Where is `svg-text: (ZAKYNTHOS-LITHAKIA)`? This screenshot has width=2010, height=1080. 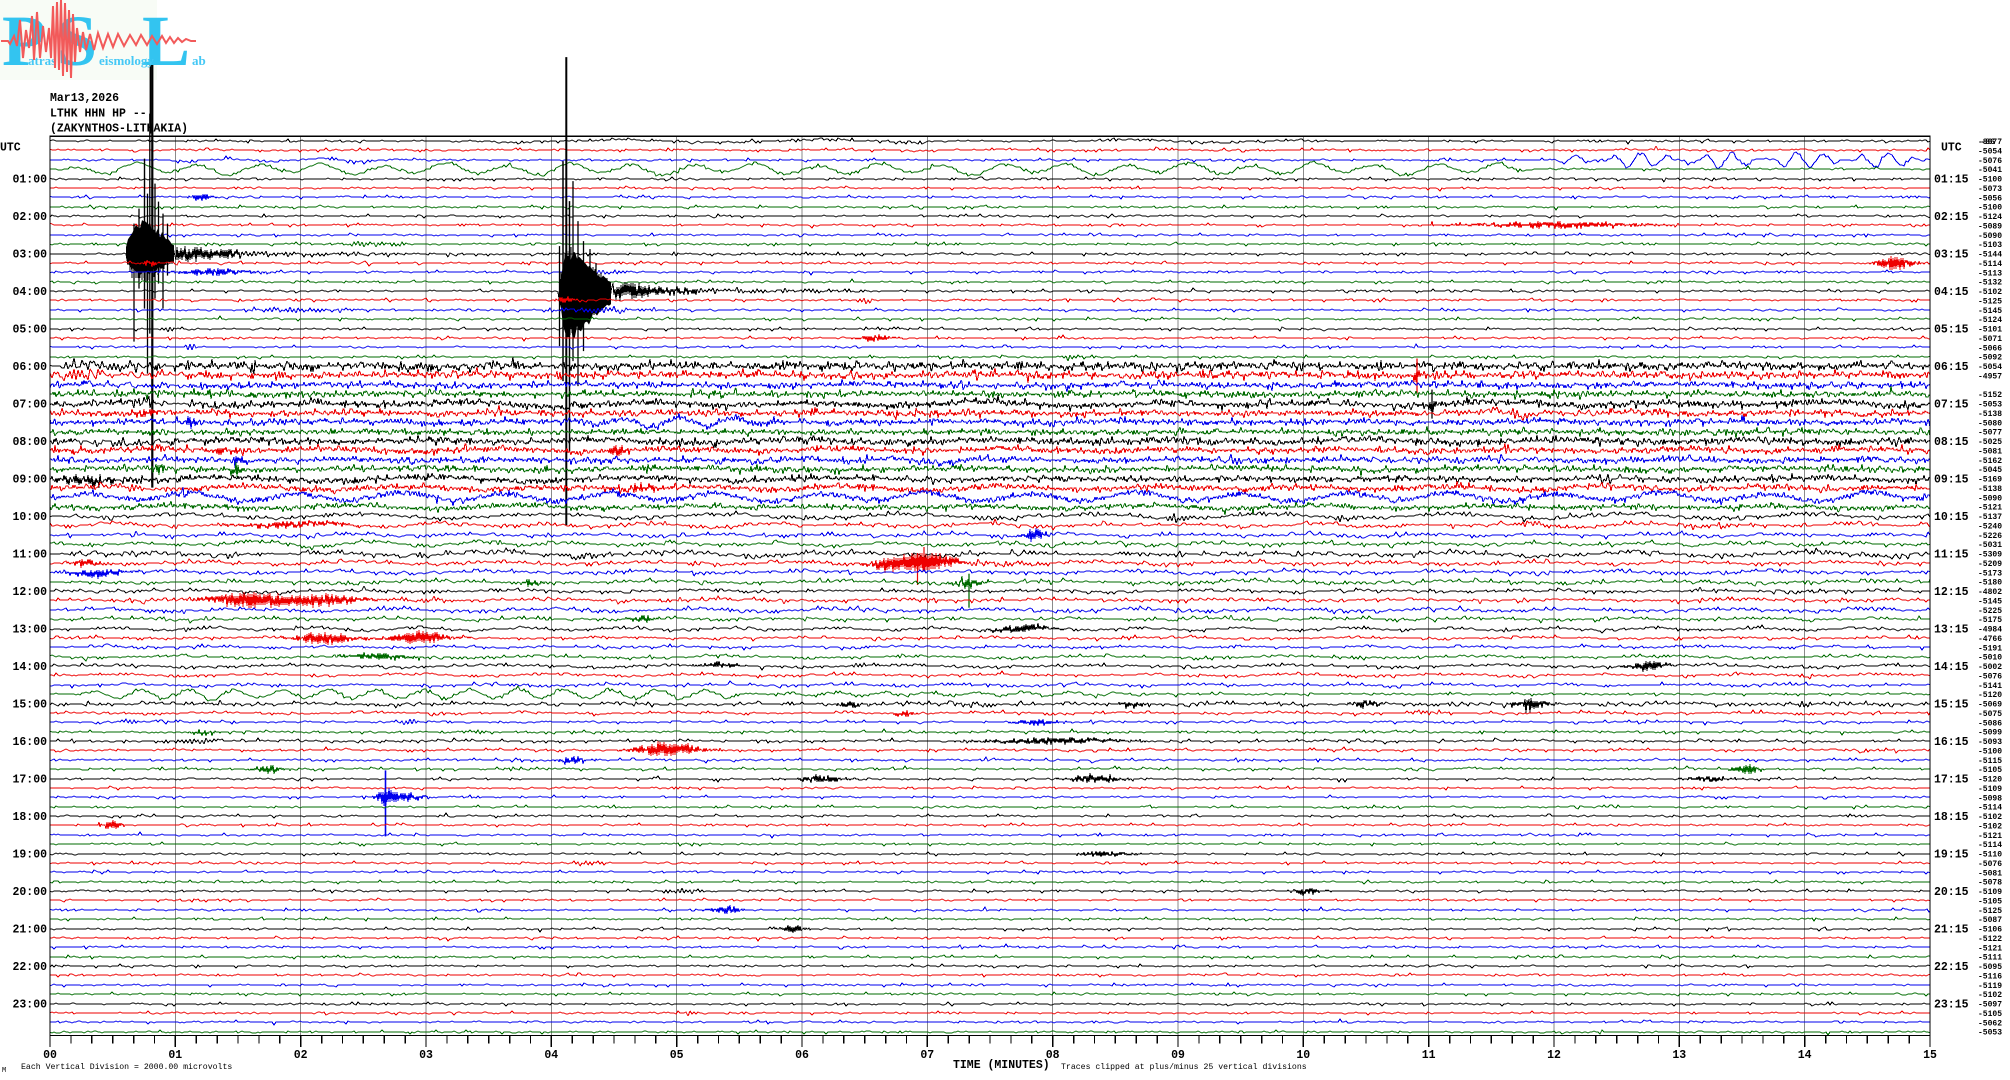 svg-text: (ZAKYNTHOS-LITHAKIA) is located at coordinates (119, 129).